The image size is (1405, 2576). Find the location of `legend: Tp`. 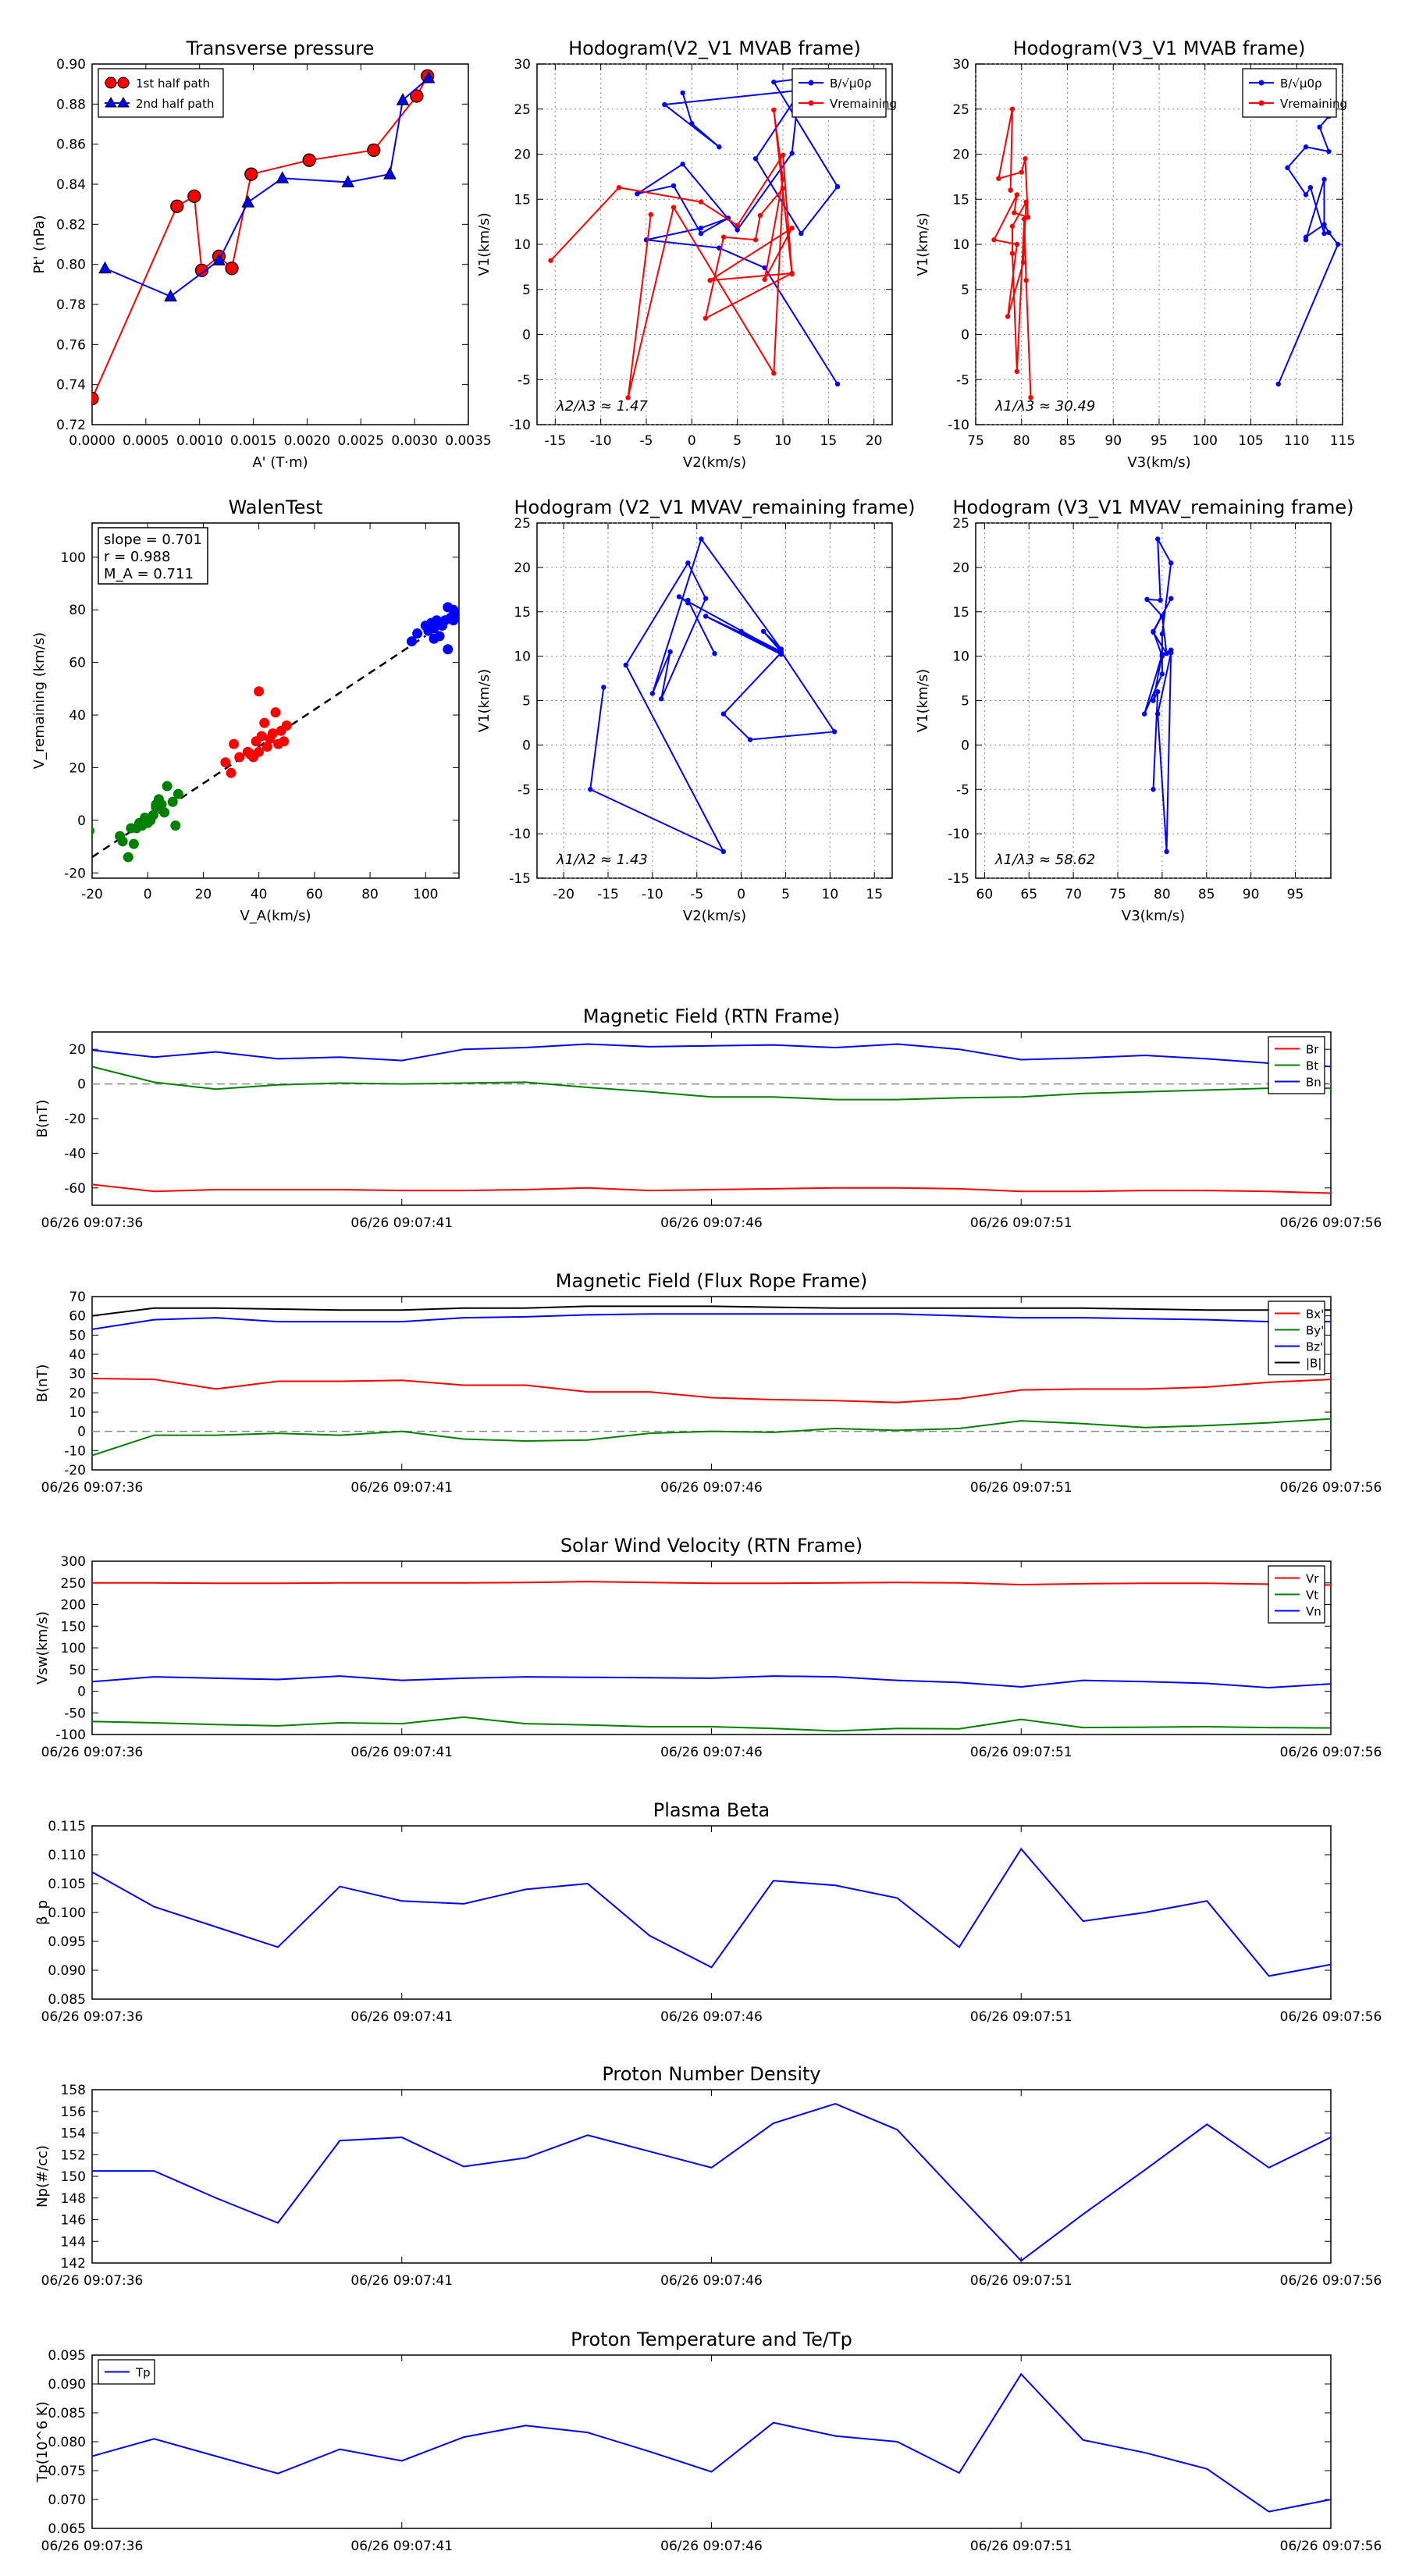

legend: Tp is located at coordinates (127, 2372).